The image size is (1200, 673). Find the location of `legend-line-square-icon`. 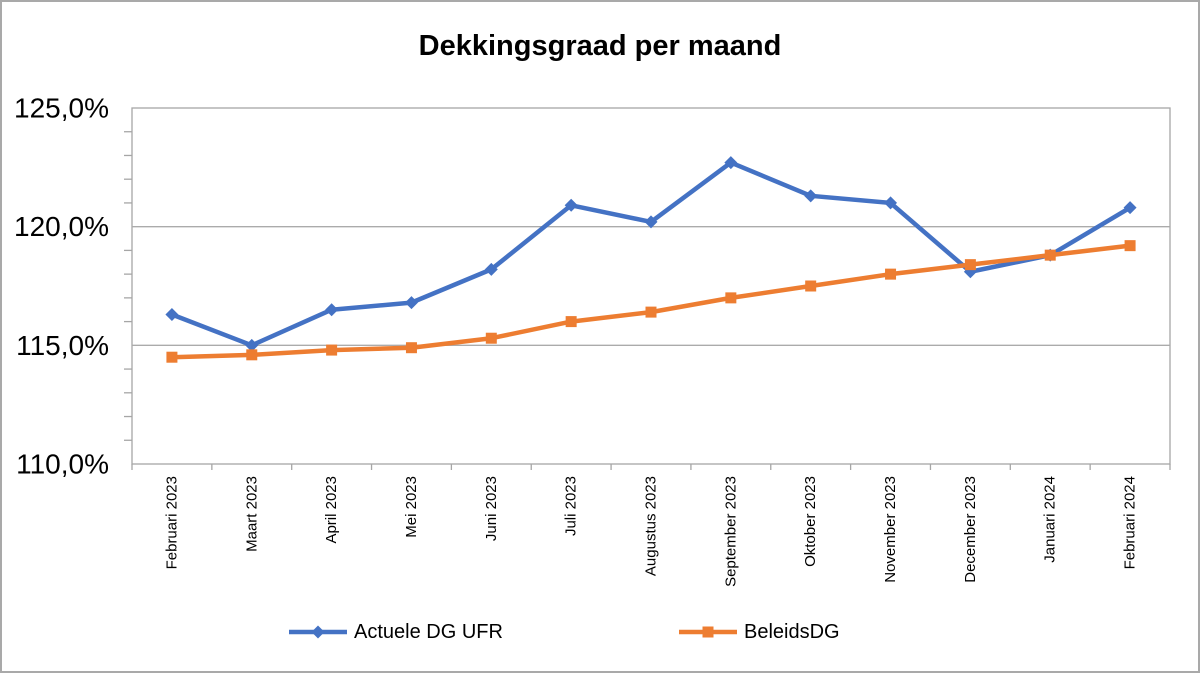

legend-line-square-icon is located at coordinates (708, 632).